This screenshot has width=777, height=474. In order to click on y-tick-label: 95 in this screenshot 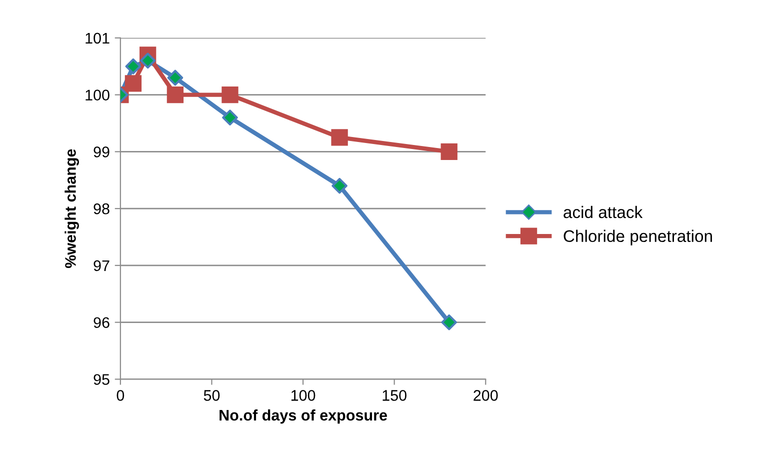, I will do `click(102, 379)`.